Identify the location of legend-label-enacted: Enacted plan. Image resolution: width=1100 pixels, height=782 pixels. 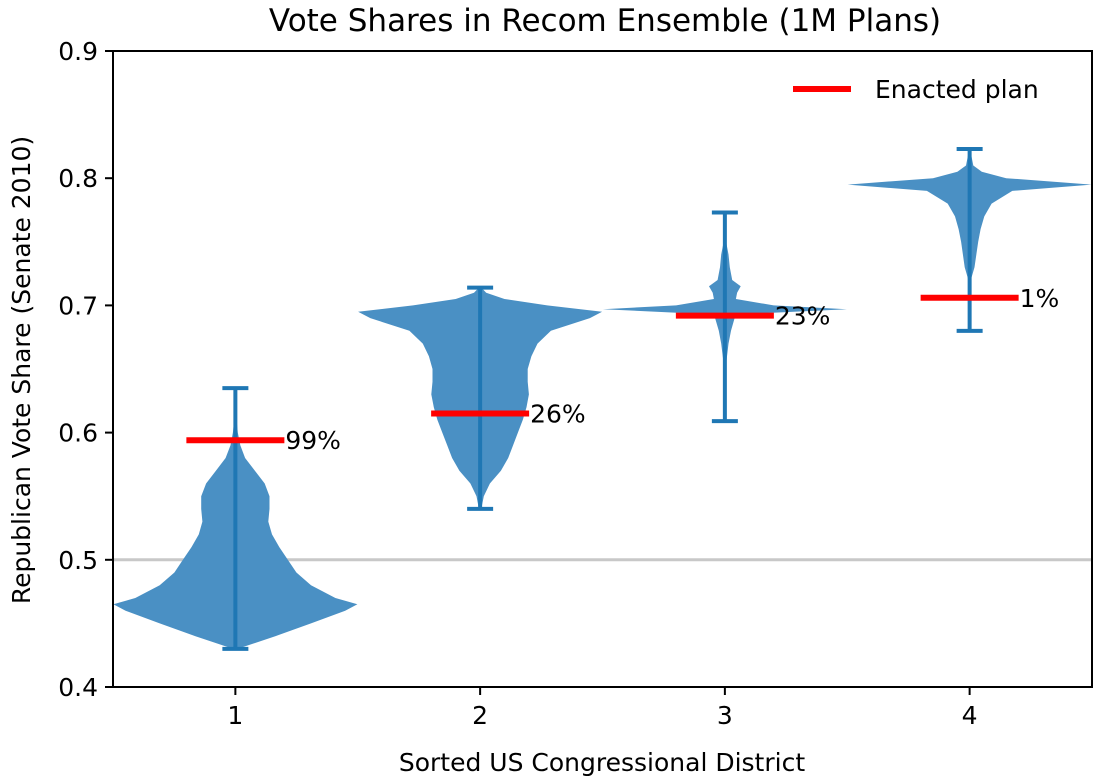
(957, 89).